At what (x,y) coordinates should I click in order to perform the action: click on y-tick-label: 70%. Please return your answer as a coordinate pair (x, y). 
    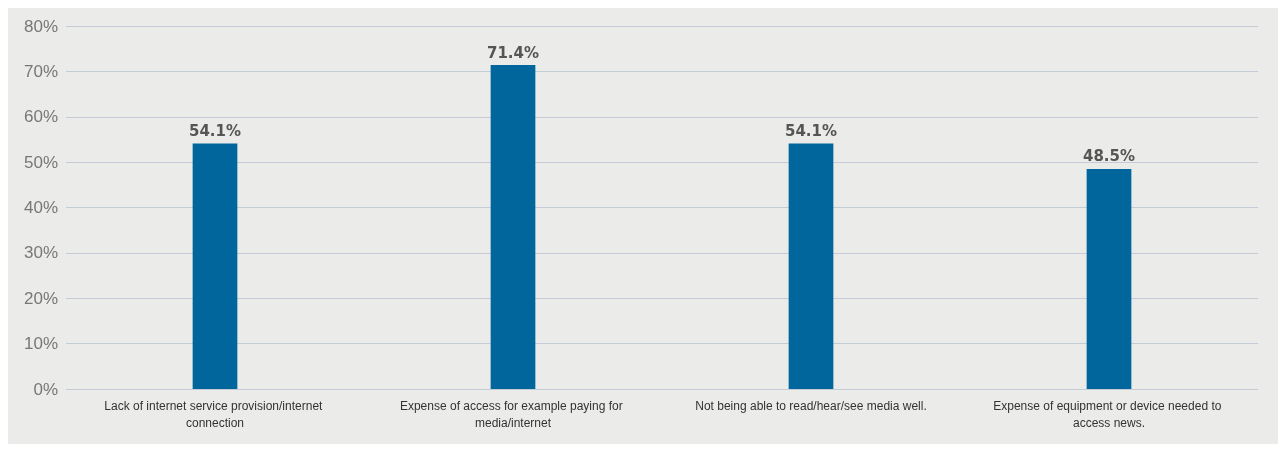
    Looking at the image, I should click on (40, 71).